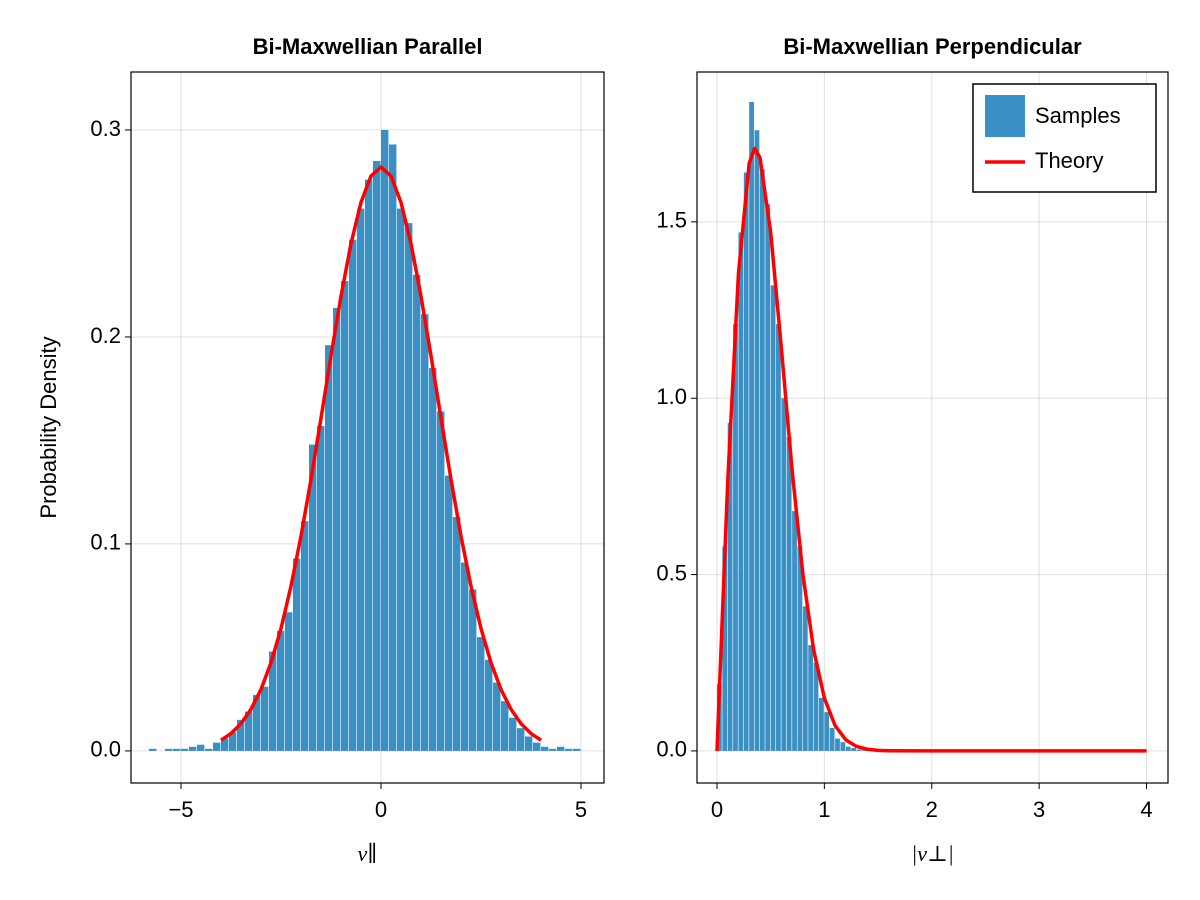 This screenshot has height=900, width=1200. What do you see at coordinates (105, 542) in the screenshot?
I see `y-tick-label: 0.1` at bounding box center [105, 542].